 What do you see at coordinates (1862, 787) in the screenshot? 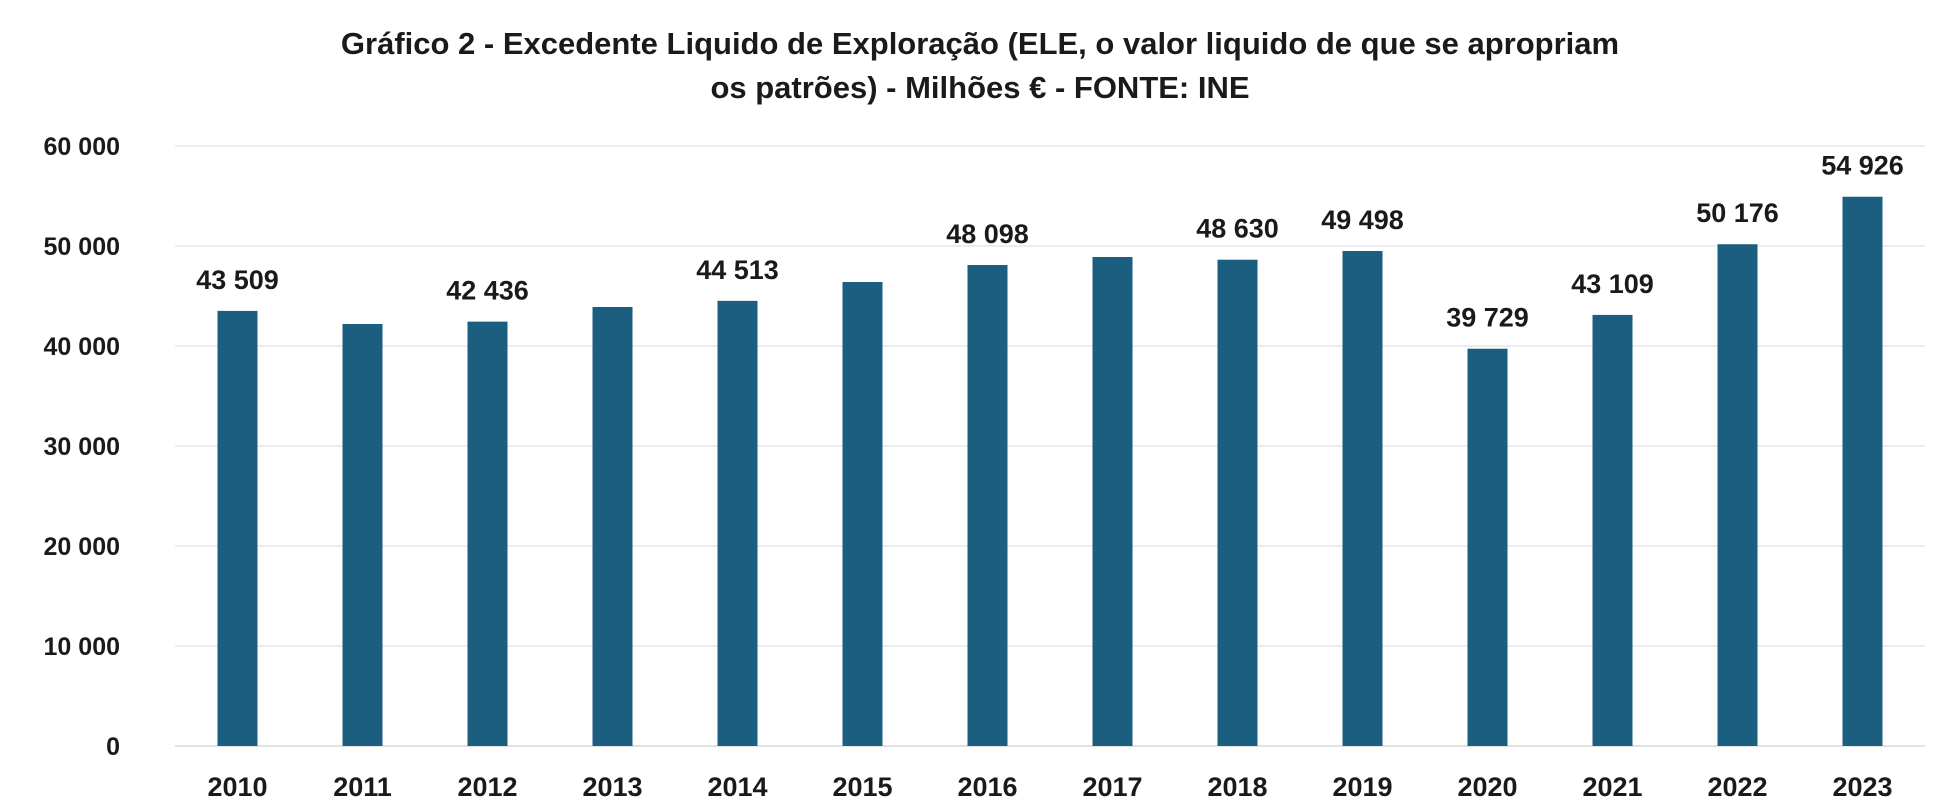
I see `x-tick-label: 2023` at bounding box center [1862, 787].